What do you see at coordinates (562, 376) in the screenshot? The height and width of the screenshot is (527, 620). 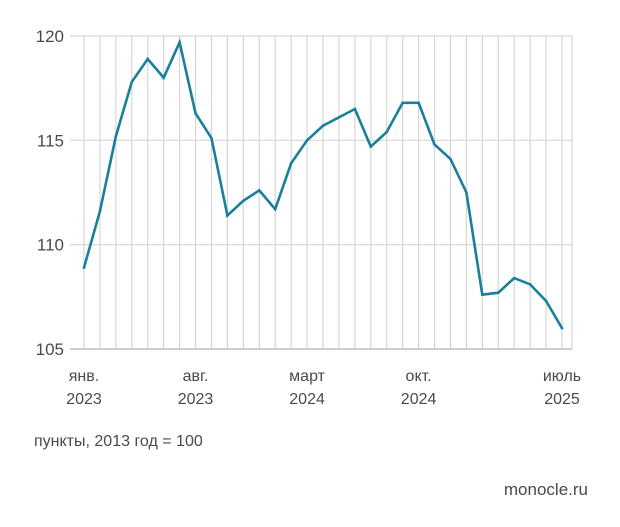 I see `x-tick-label-month: июль` at bounding box center [562, 376].